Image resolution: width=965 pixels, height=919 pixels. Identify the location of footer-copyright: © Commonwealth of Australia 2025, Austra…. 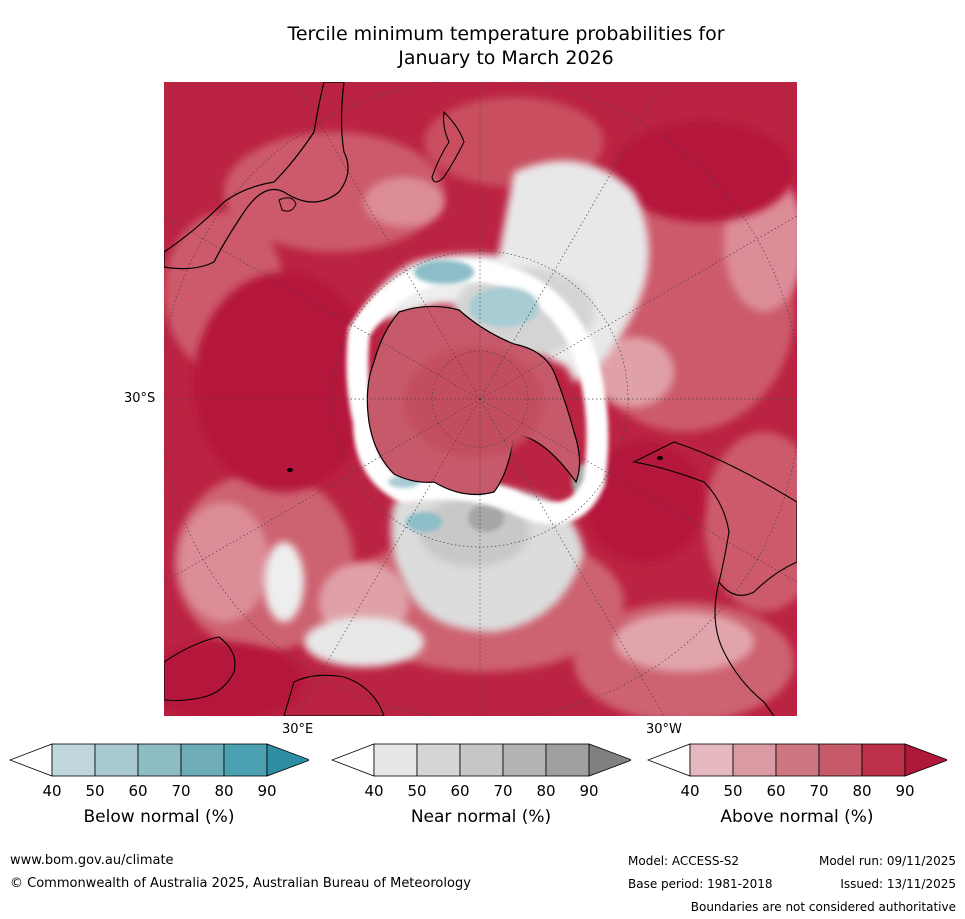
(240, 883).